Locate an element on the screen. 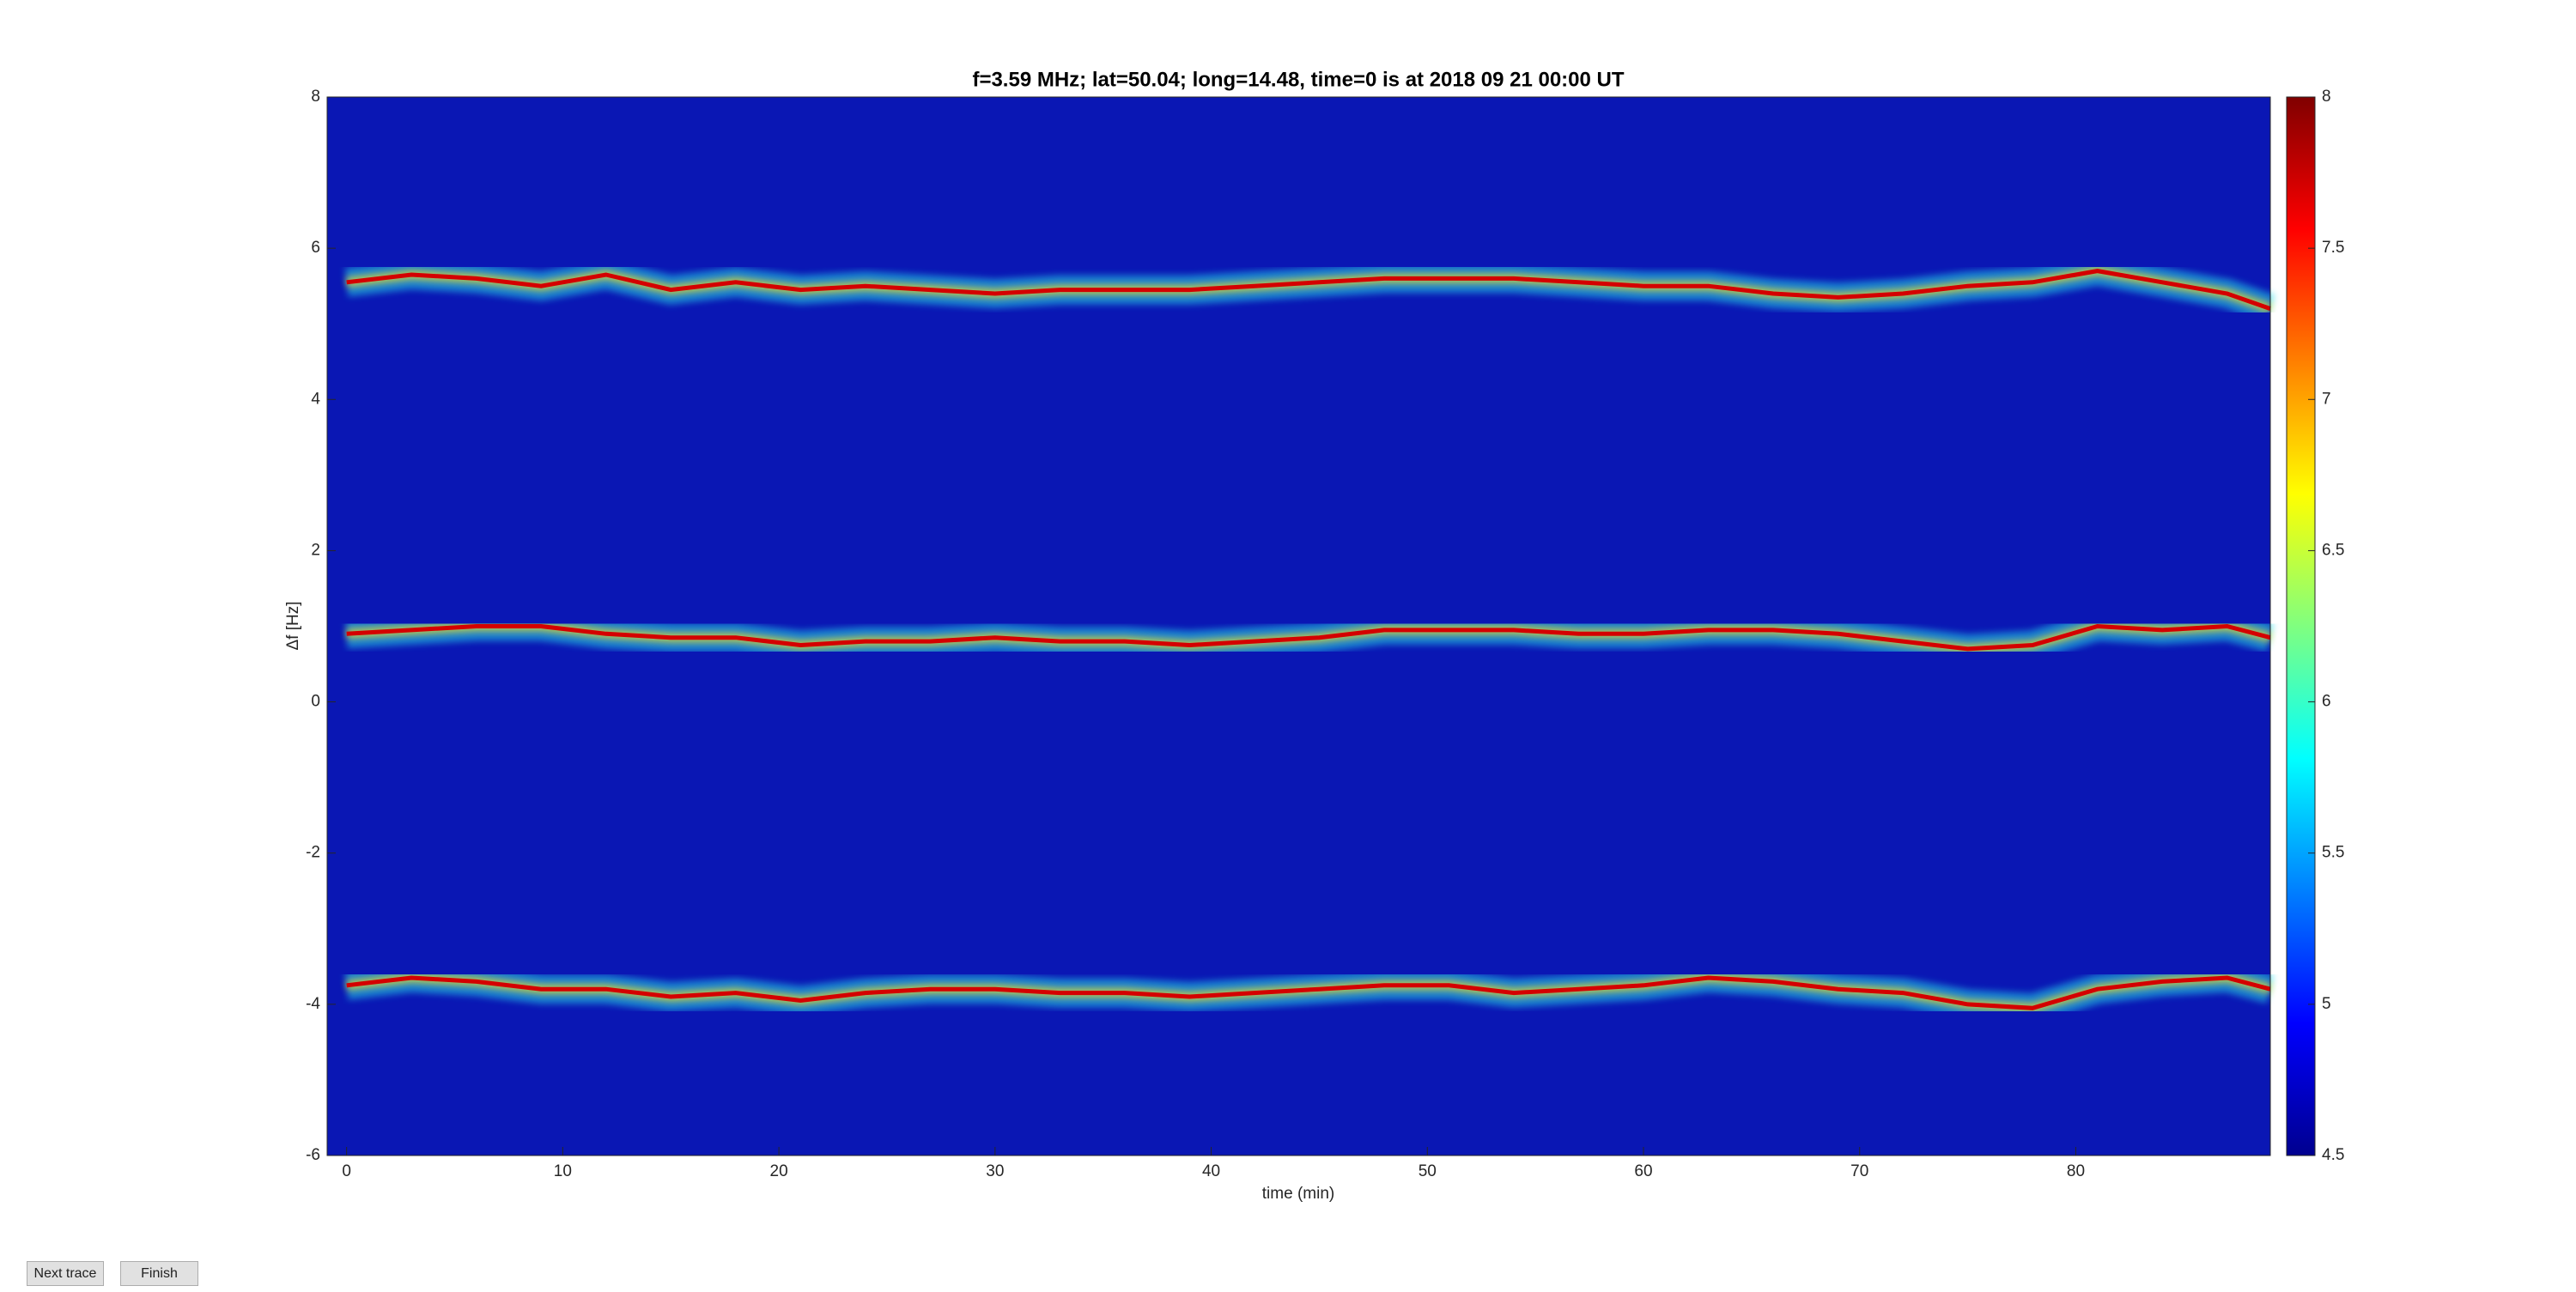 This screenshot has height=1292, width=2576. colorbar-tick-label: 4.5 is located at coordinates (2333, 1155).